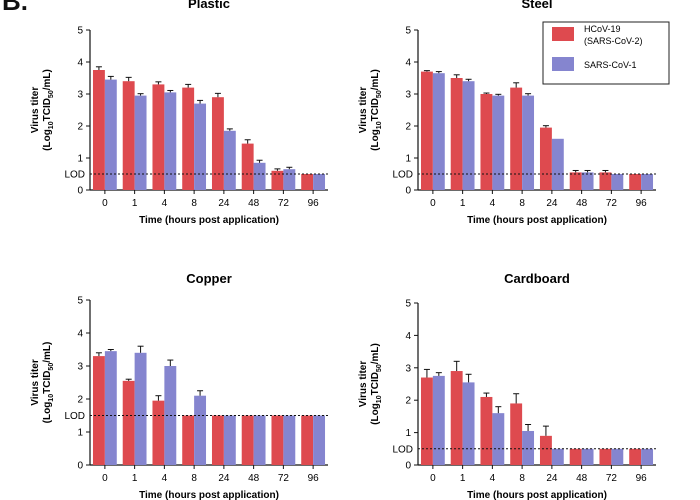  What do you see at coordinates (209, 5) in the screenshot?
I see `chart-title: Plastic` at bounding box center [209, 5].